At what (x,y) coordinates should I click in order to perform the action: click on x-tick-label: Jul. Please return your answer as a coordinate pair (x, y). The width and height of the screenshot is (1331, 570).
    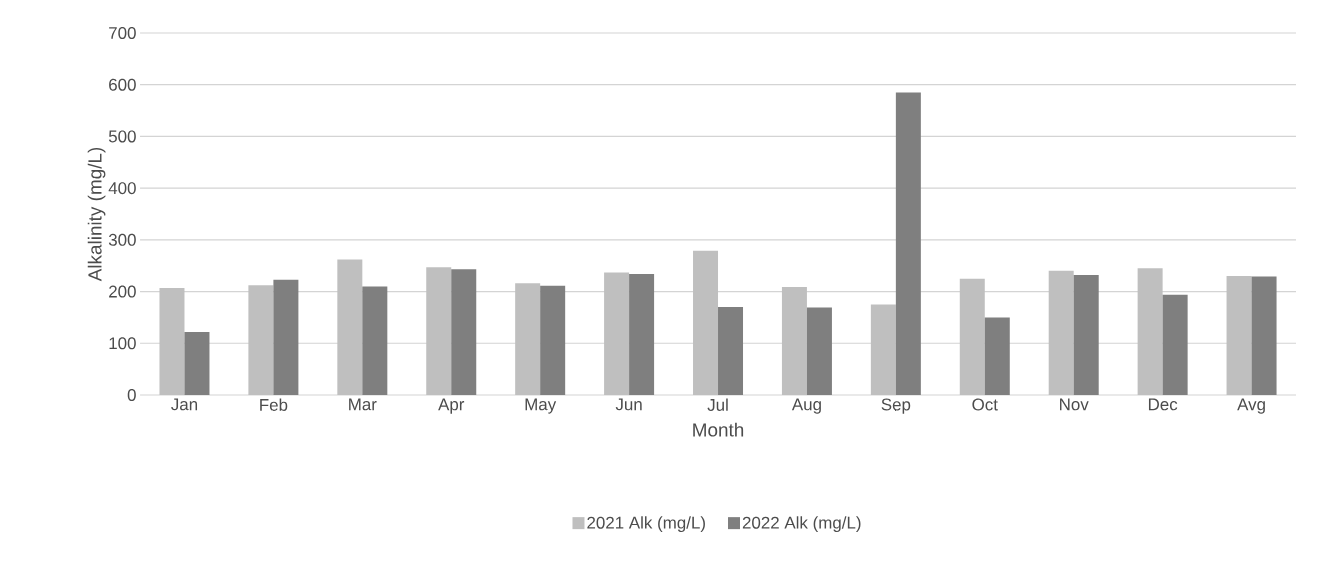
    Looking at the image, I should click on (717, 404).